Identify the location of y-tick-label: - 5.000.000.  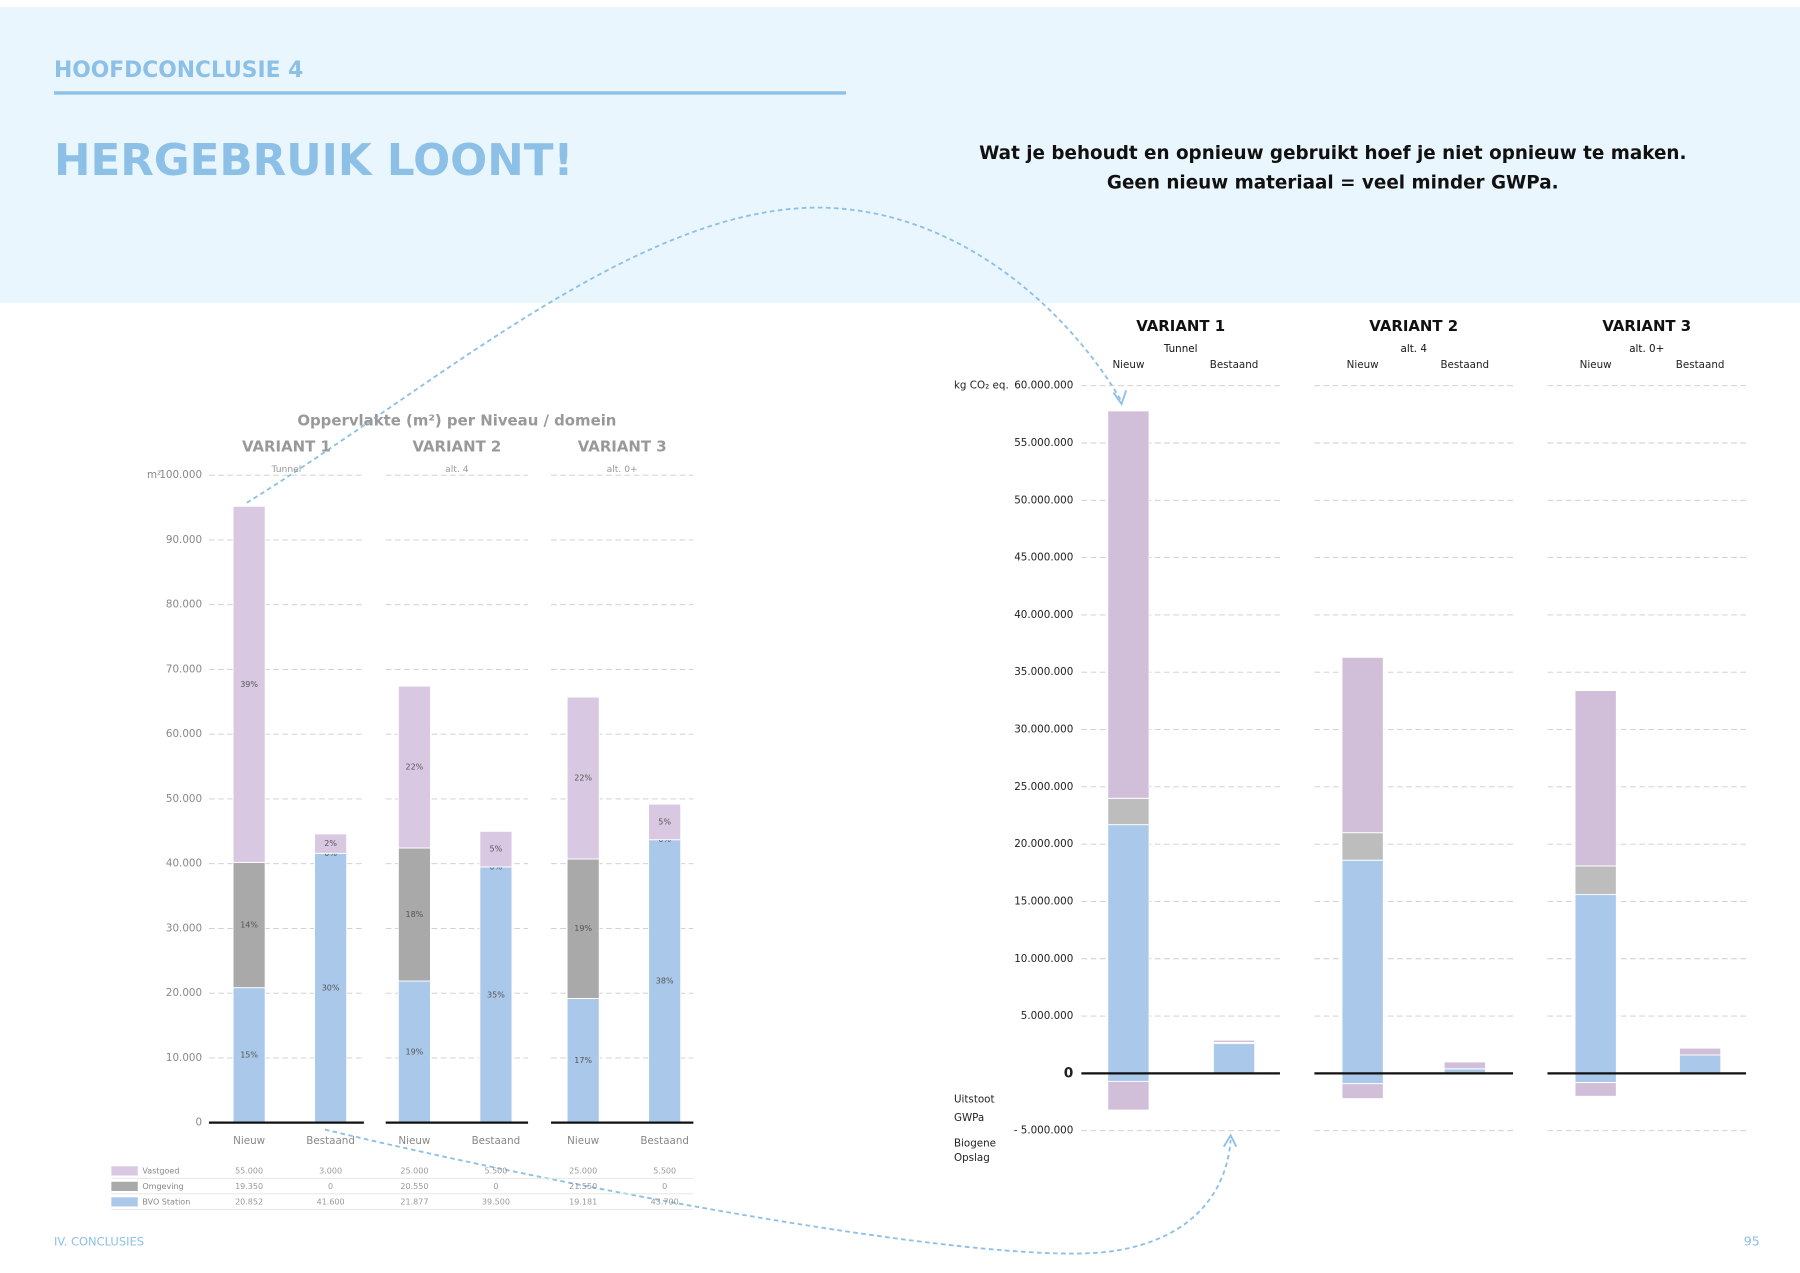
(1044, 1131).